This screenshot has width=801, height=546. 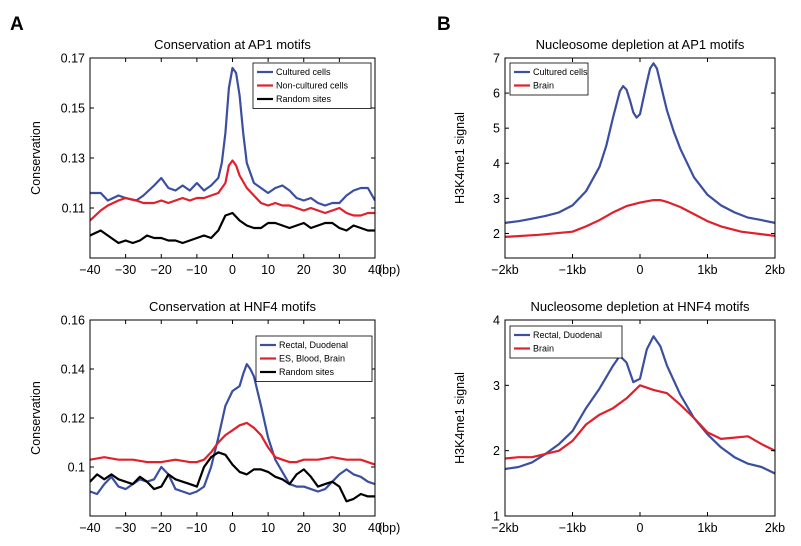 What do you see at coordinates (76, 468) in the screenshot?
I see `y-tick-label: 0.1` at bounding box center [76, 468].